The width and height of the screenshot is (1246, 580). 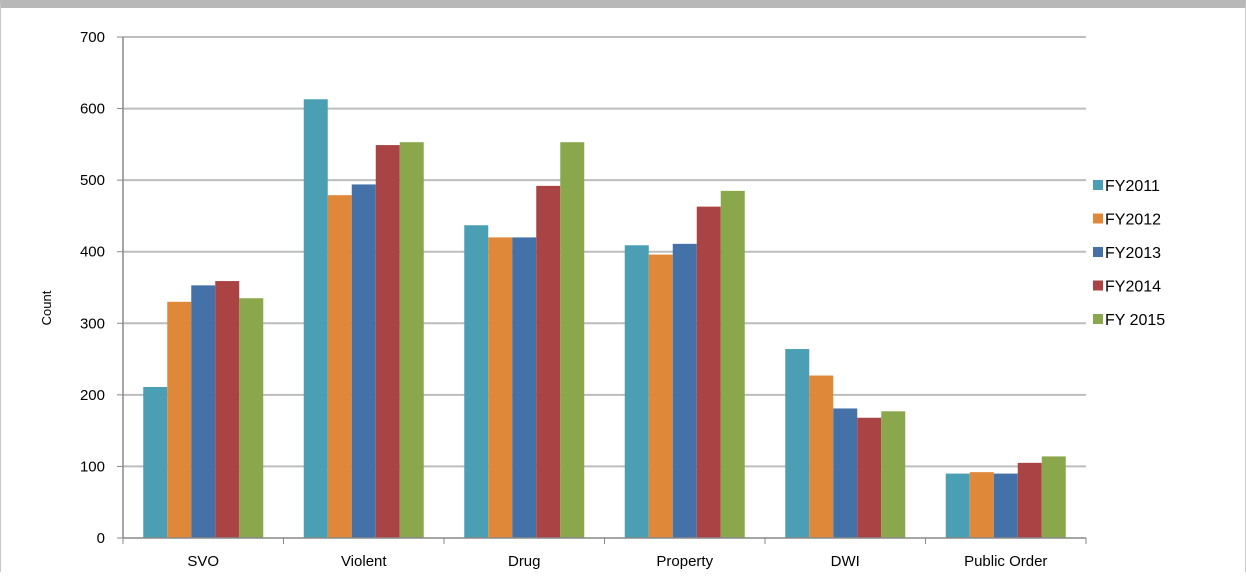 I want to click on bar-svo-fy2014, so click(x=227, y=409).